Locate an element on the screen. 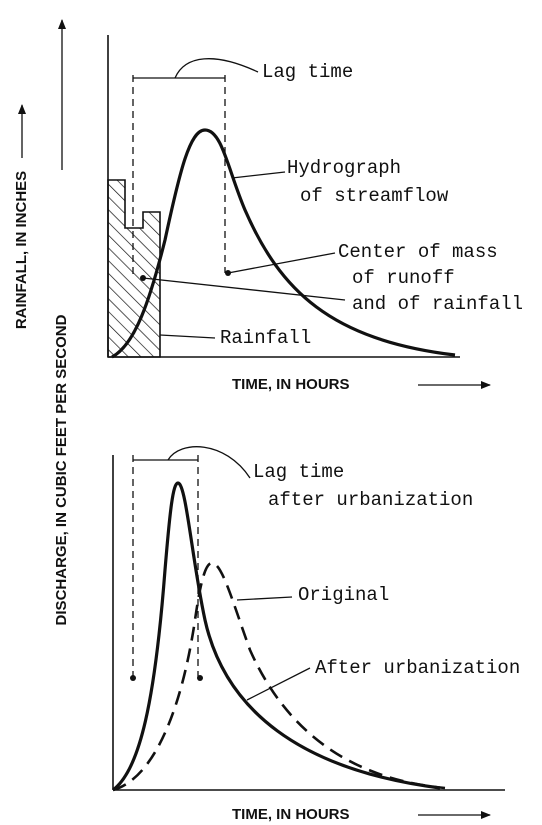 The height and width of the screenshot is (825, 542). rainfall-bars is located at coordinates (134, 268).